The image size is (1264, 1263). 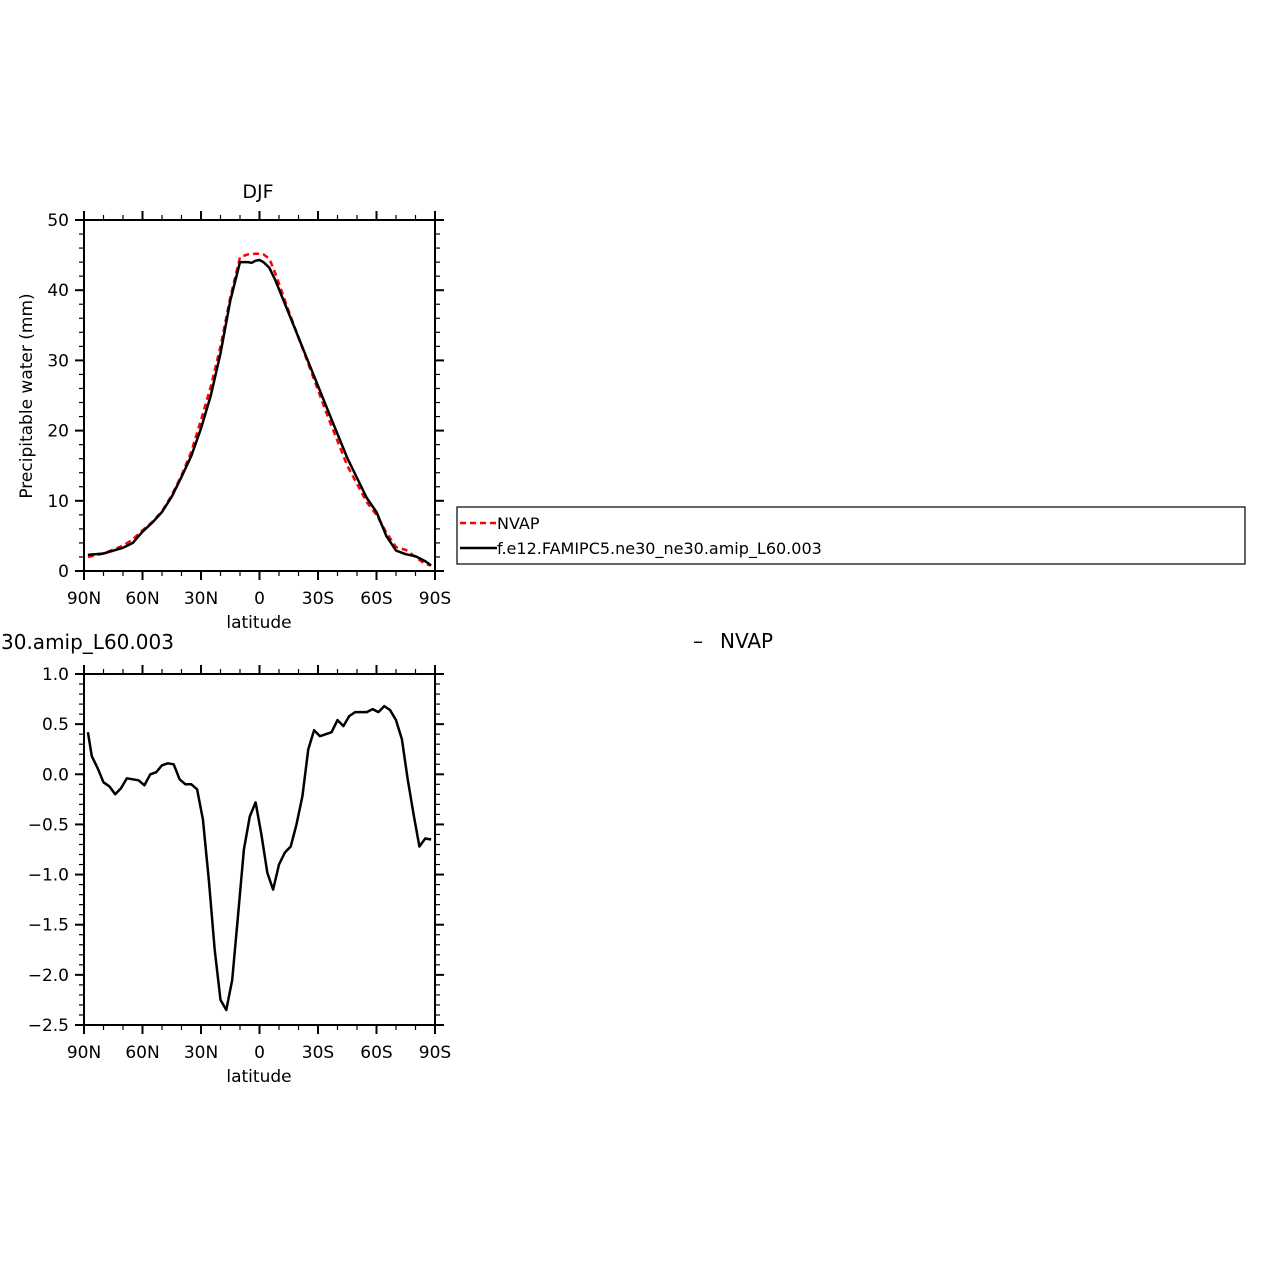 What do you see at coordinates (58, 221) in the screenshot?
I see `y-tick-label: 50` at bounding box center [58, 221].